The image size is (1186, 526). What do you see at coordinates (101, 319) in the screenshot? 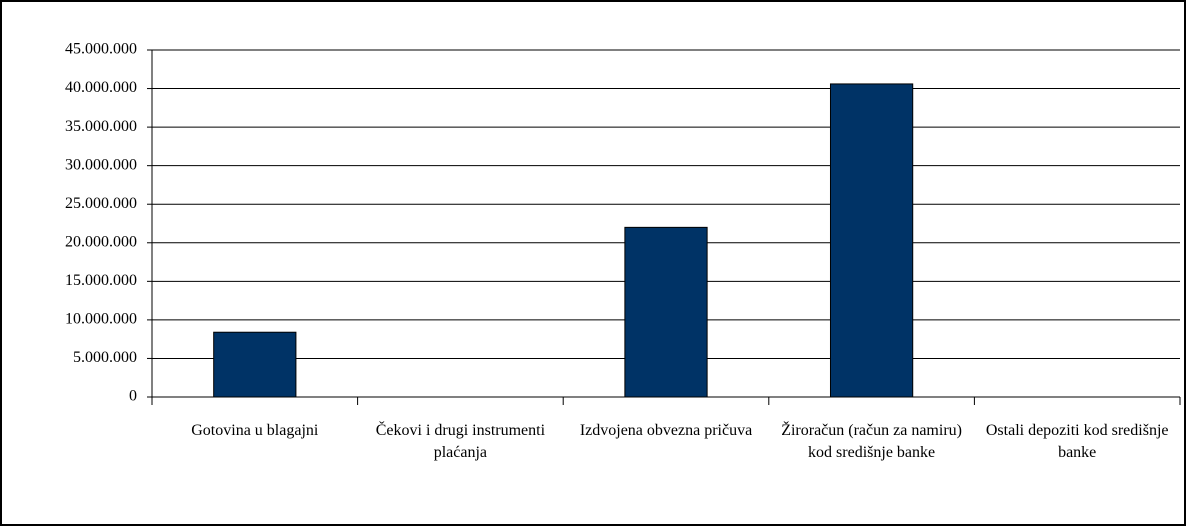
I see `y-tick-label: 10.000.000` at bounding box center [101, 319].